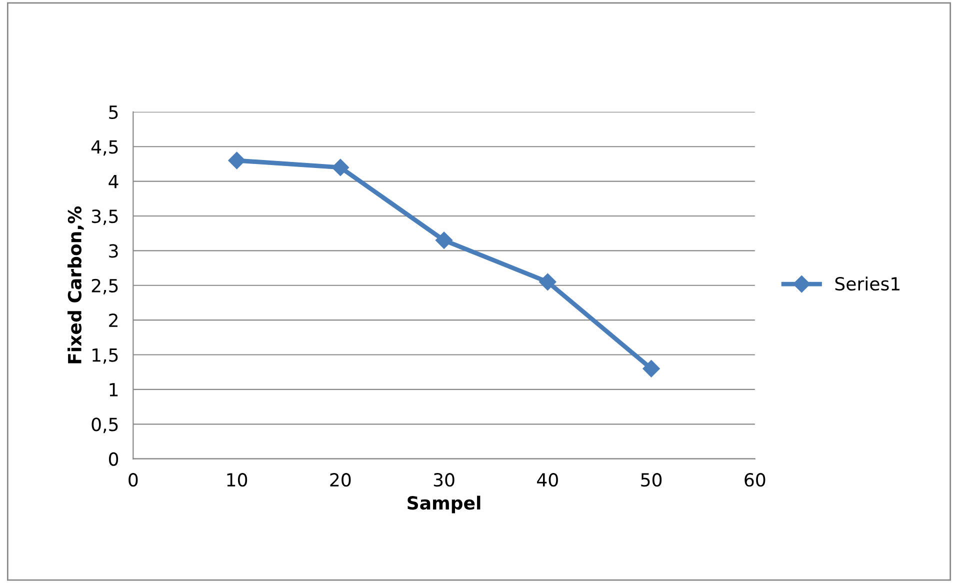 This screenshot has height=583, width=958. I want to click on y-tick-label: 2, so click(113, 320).